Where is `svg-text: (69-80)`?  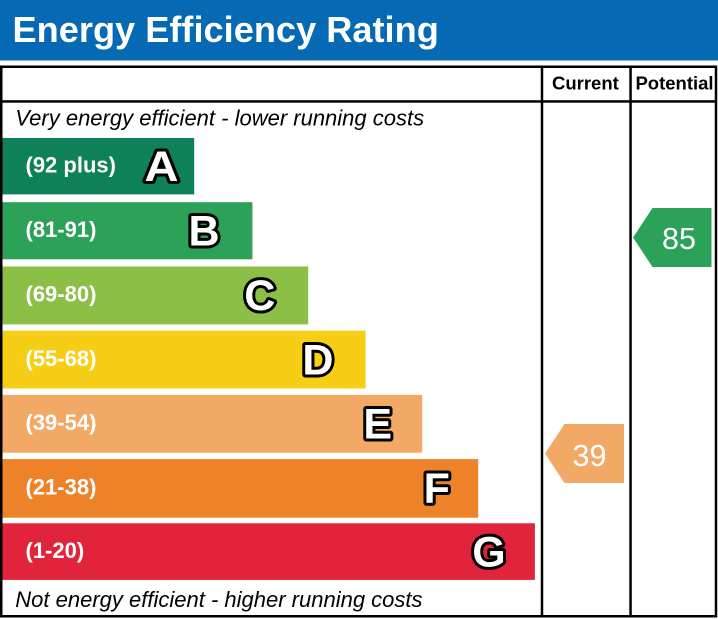 svg-text: (69-80) is located at coordinates (61, 294).